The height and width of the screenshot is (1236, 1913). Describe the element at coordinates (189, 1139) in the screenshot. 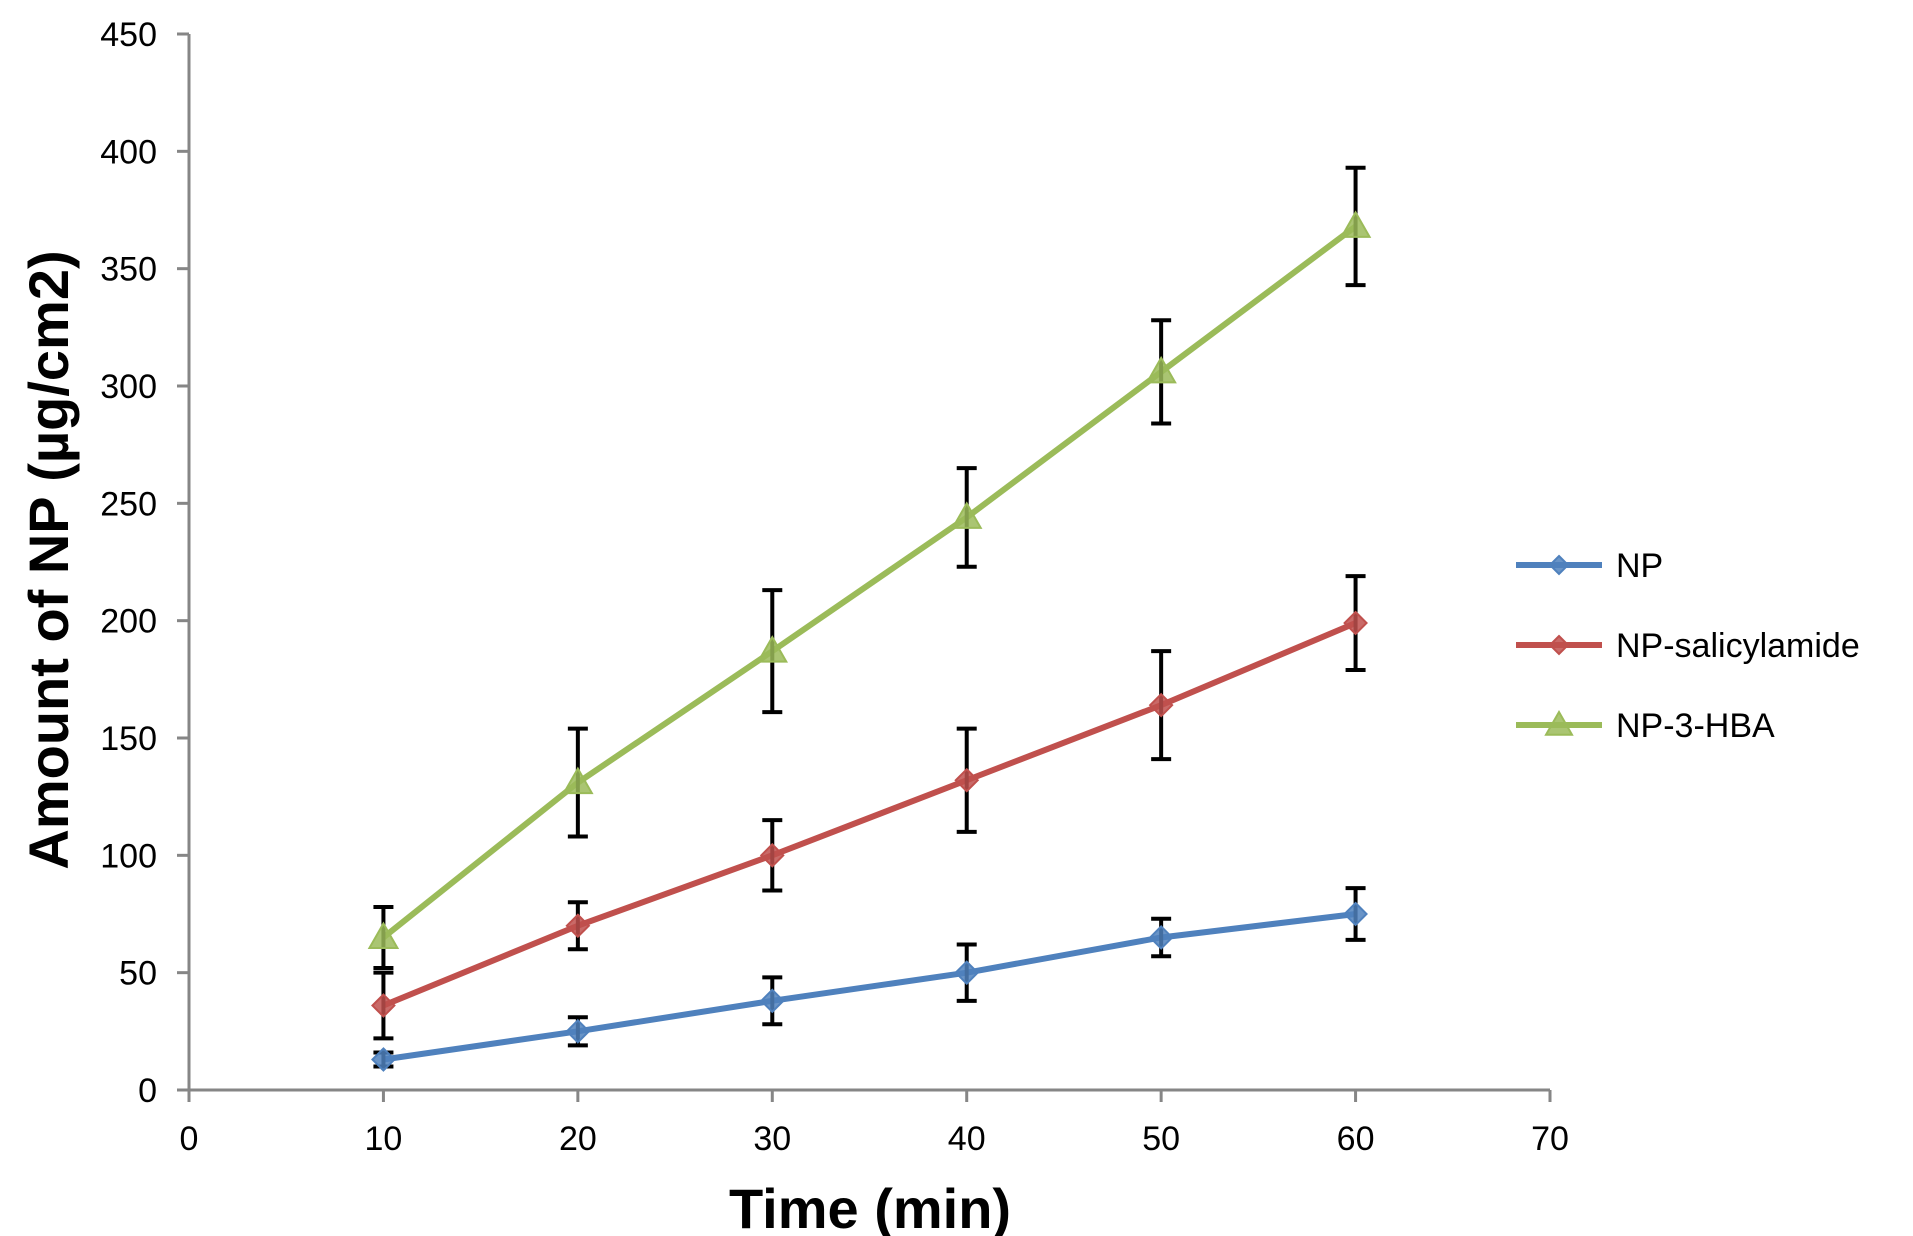

I see `x-tick-label: 0` at that location.